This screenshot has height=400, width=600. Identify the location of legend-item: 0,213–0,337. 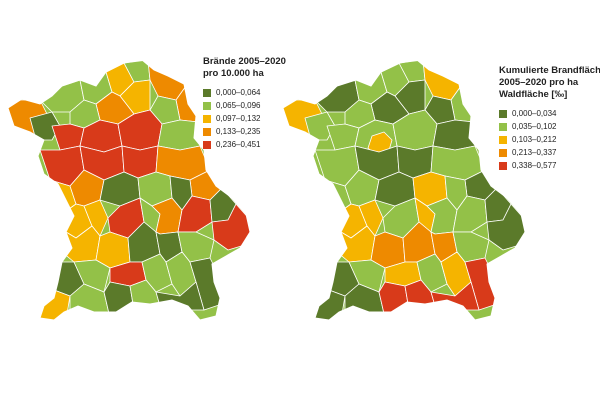
(549, 152).